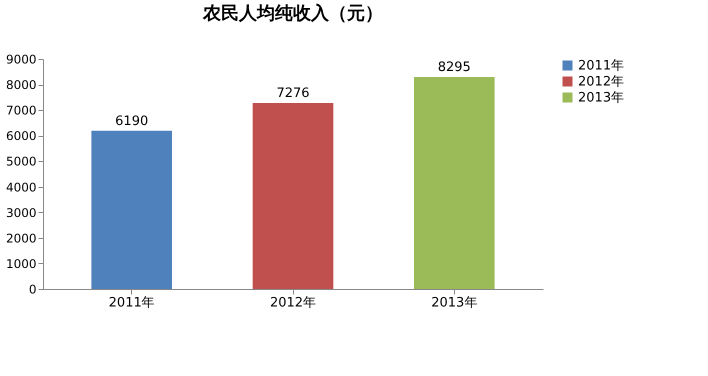  Describe the element at coordinates (21, 238) in the screenshot. I see `y-tick-label: 2000` at that location.